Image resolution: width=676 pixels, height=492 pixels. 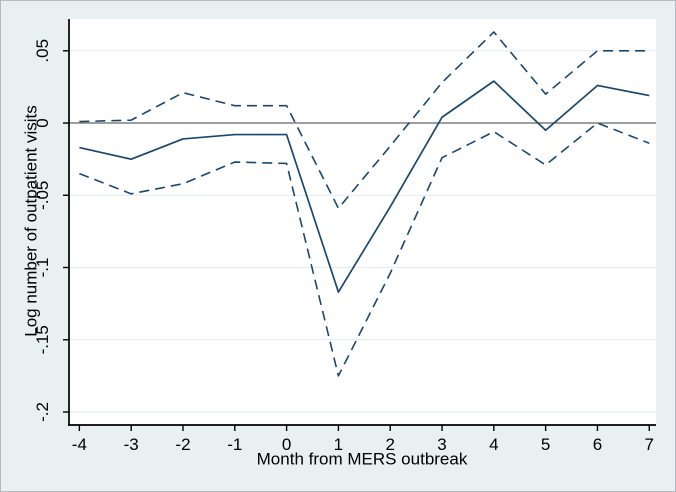 I want to click on x-axis-title: Month from MERS outbreak, so click(x=362, y=459).